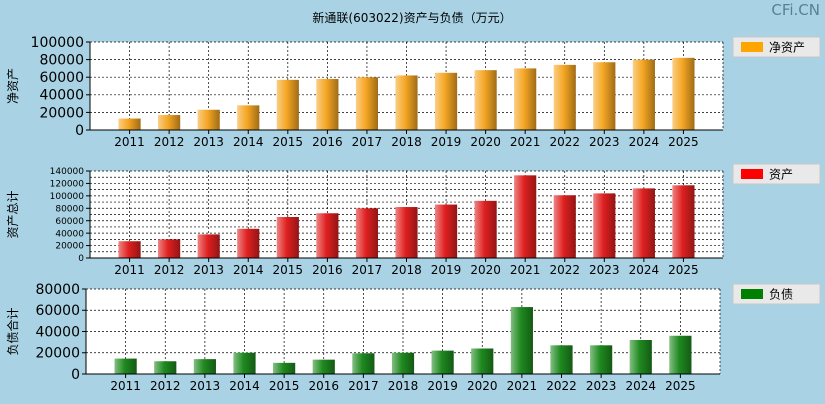  What do you see at coordinates (12, 331) in the screenshot?
I see `y-axis-label: 负债合计` at bounding box center [12, 331].